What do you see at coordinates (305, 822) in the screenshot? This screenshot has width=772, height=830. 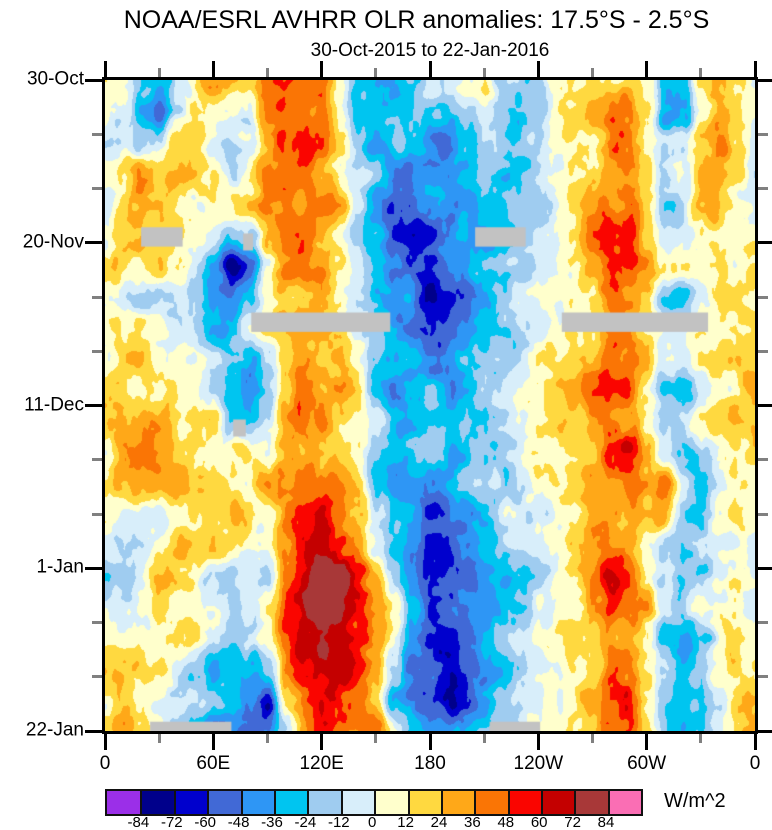 I see `colorbar-tick-label: -24` at bounding box center [305, 822].